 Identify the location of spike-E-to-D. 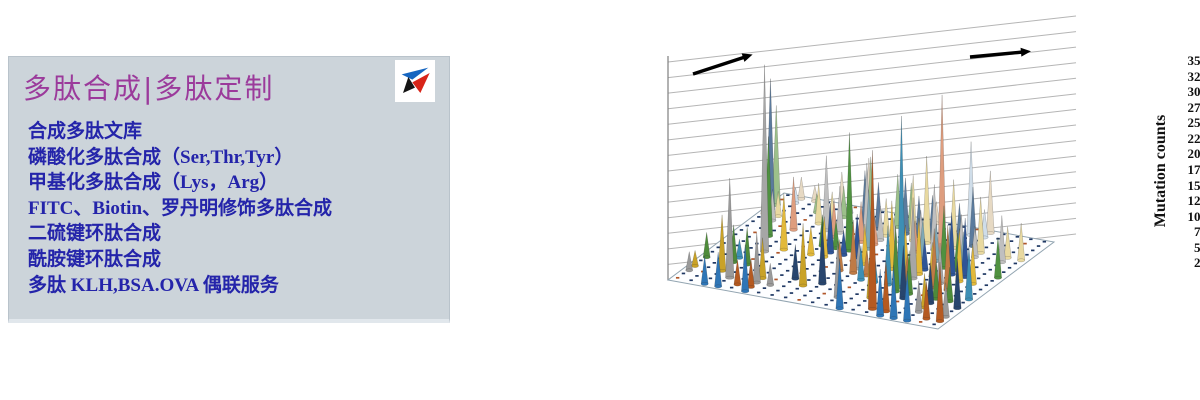
(730, 228).